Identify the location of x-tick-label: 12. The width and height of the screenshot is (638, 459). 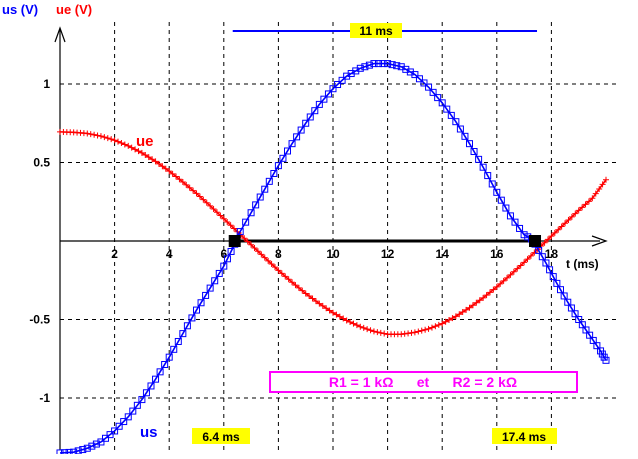
(388, 254).